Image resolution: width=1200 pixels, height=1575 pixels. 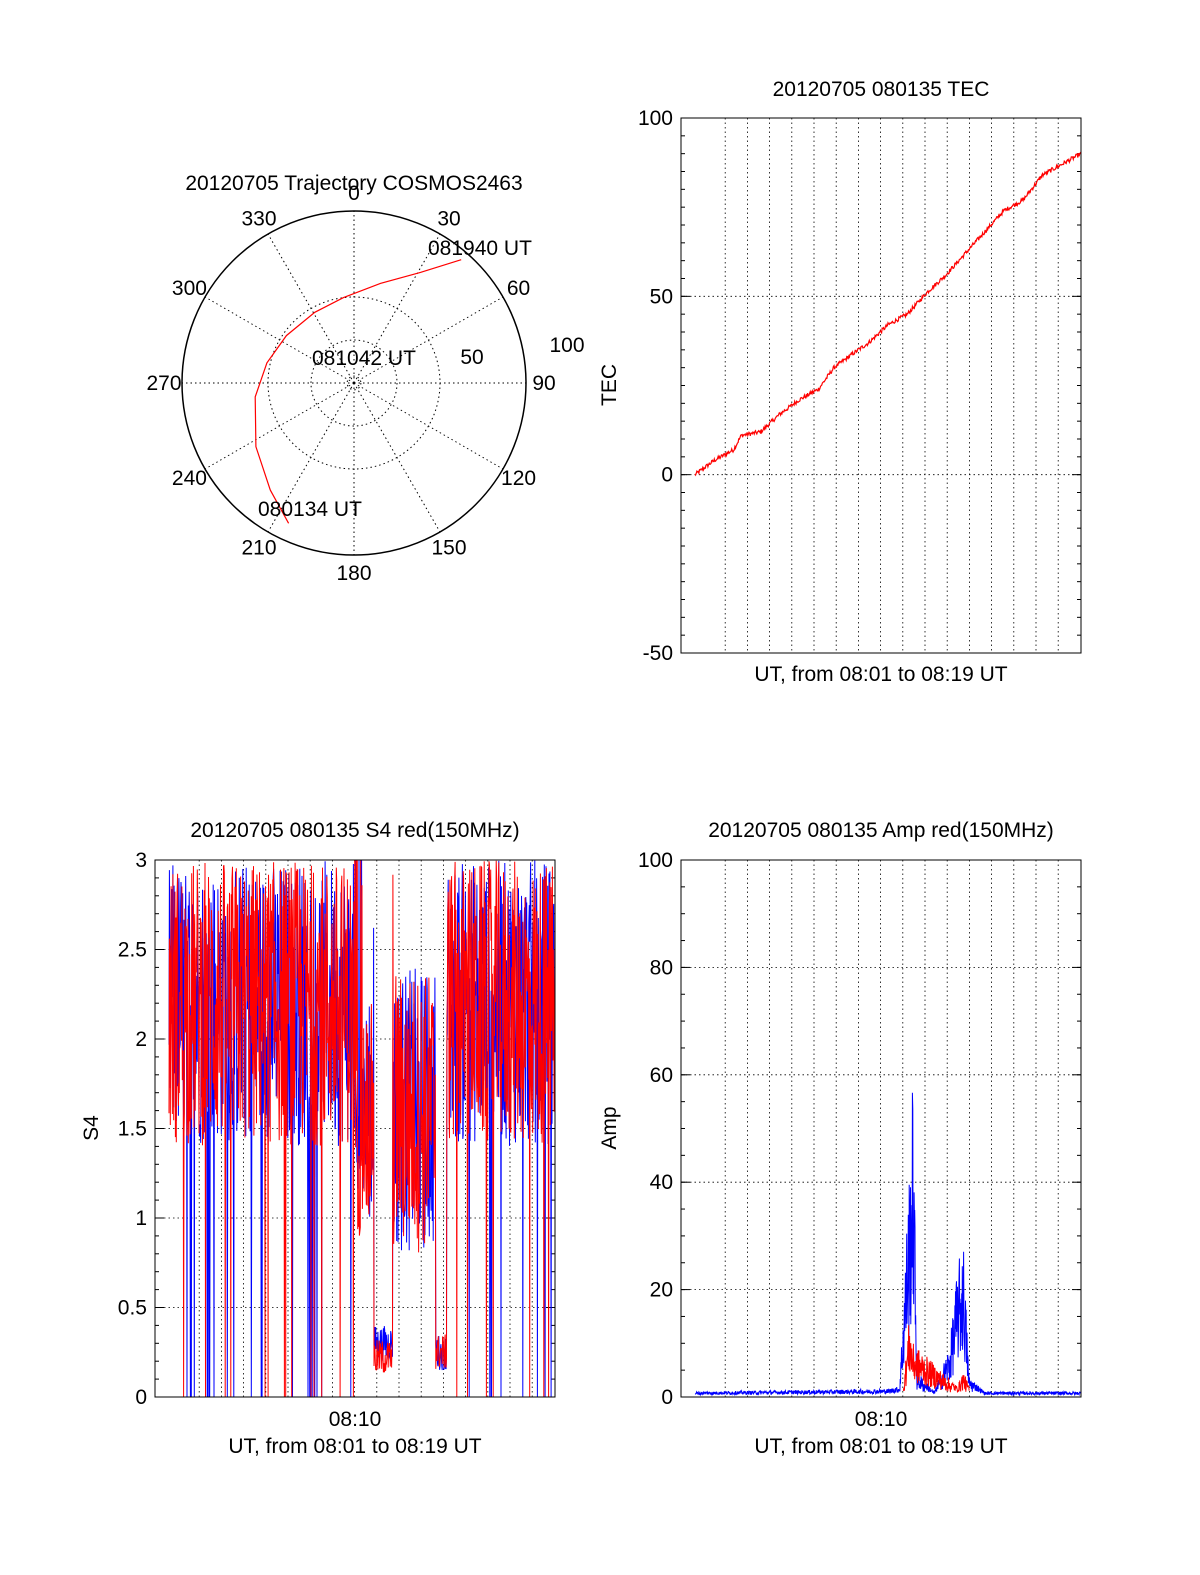 I want to click on polar-azimuth-label-30: 30, so click(x=448, y=218).